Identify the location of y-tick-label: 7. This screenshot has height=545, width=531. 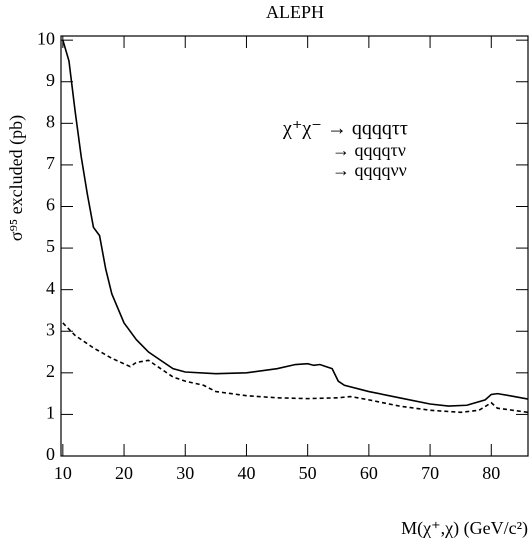
(50, 163).